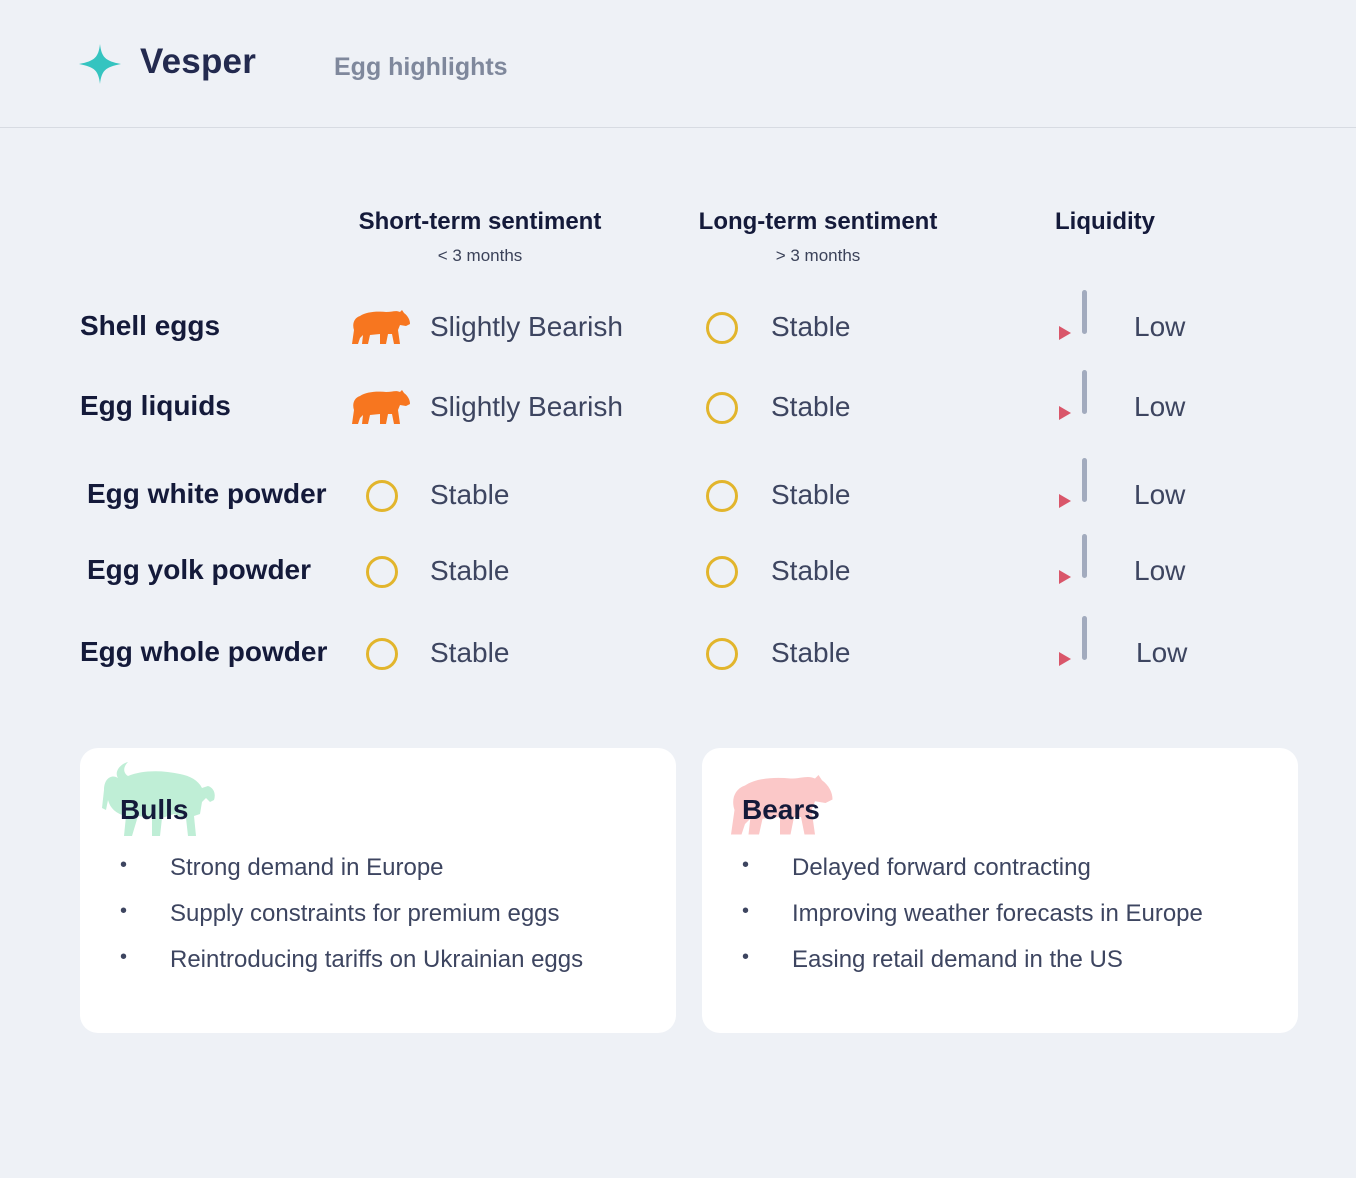 The width and height of the screenshot is (1356, 1178). I want to click on bears-title: Bears, so click(781, 809).